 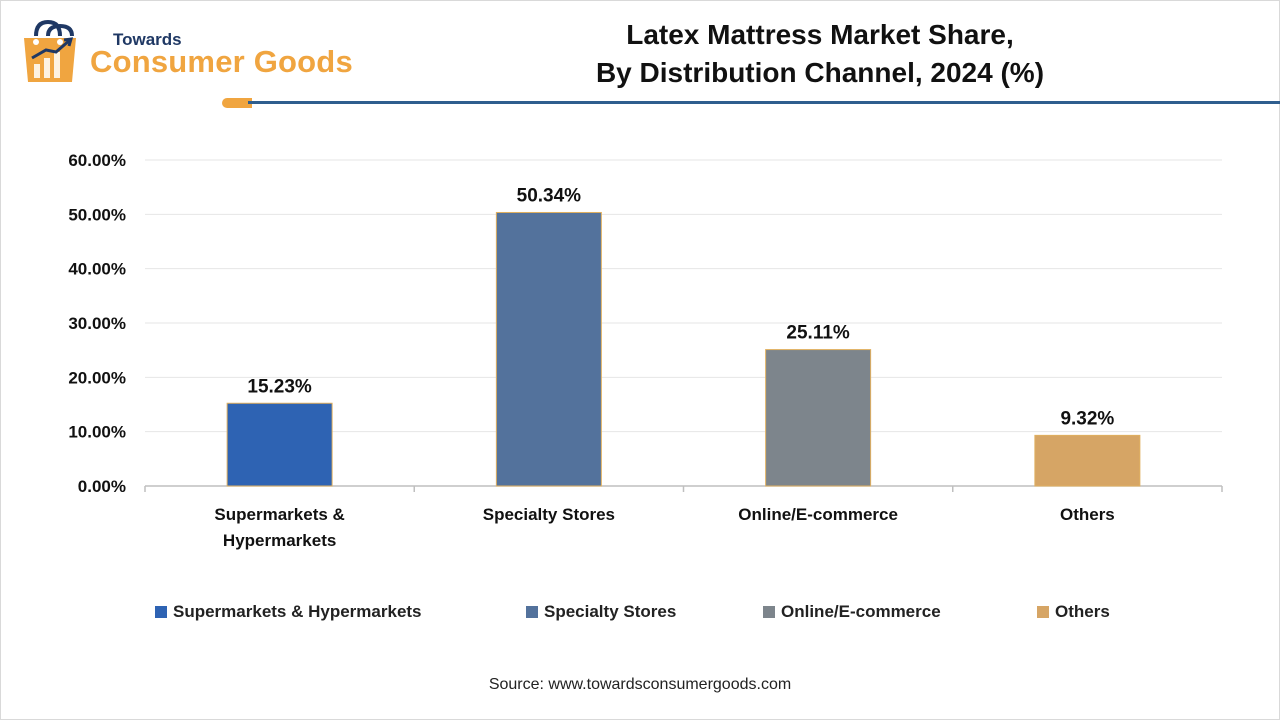 I want to click on legend-label: Others, so click(x=1082, y=611).